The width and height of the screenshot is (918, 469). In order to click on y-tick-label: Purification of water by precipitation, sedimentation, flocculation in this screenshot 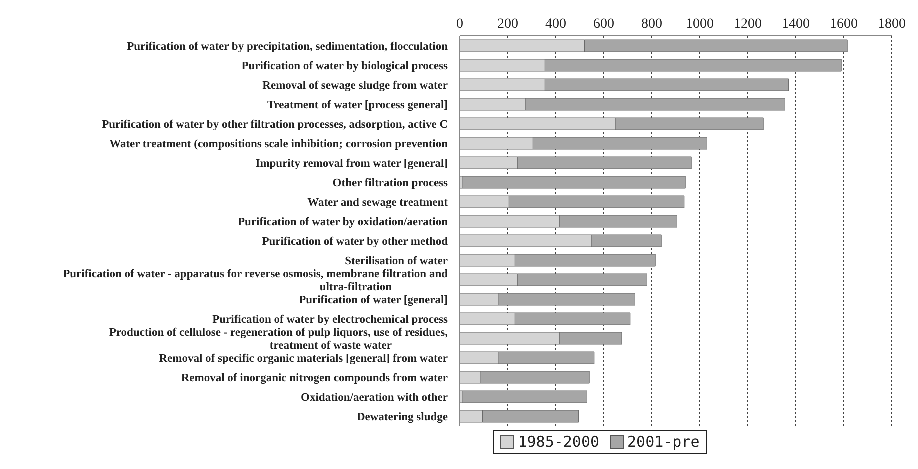, I will do `click(288, 46)`.